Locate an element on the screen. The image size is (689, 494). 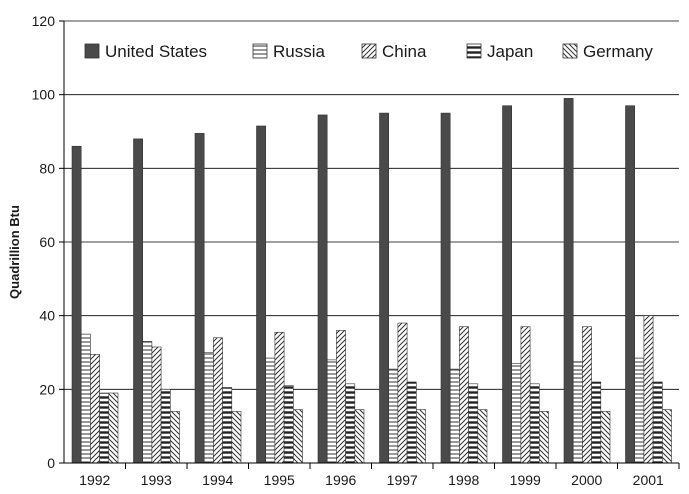
x-tick-label: 2000 is located at coordinates (586, 480).